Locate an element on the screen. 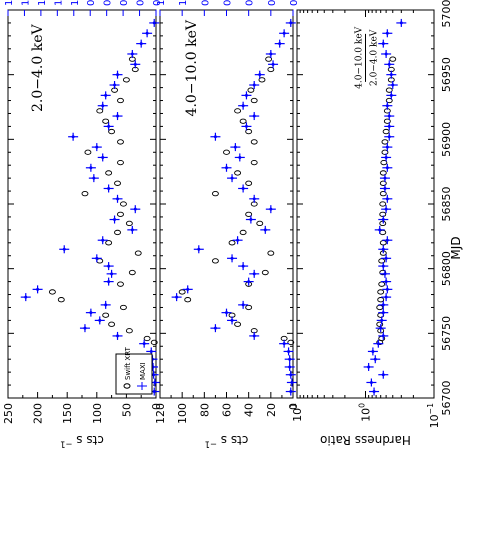 The width and height of the screenshot is (479, 558). y-axis-label: Hardness Ratio is located at coordinates (365, 440).